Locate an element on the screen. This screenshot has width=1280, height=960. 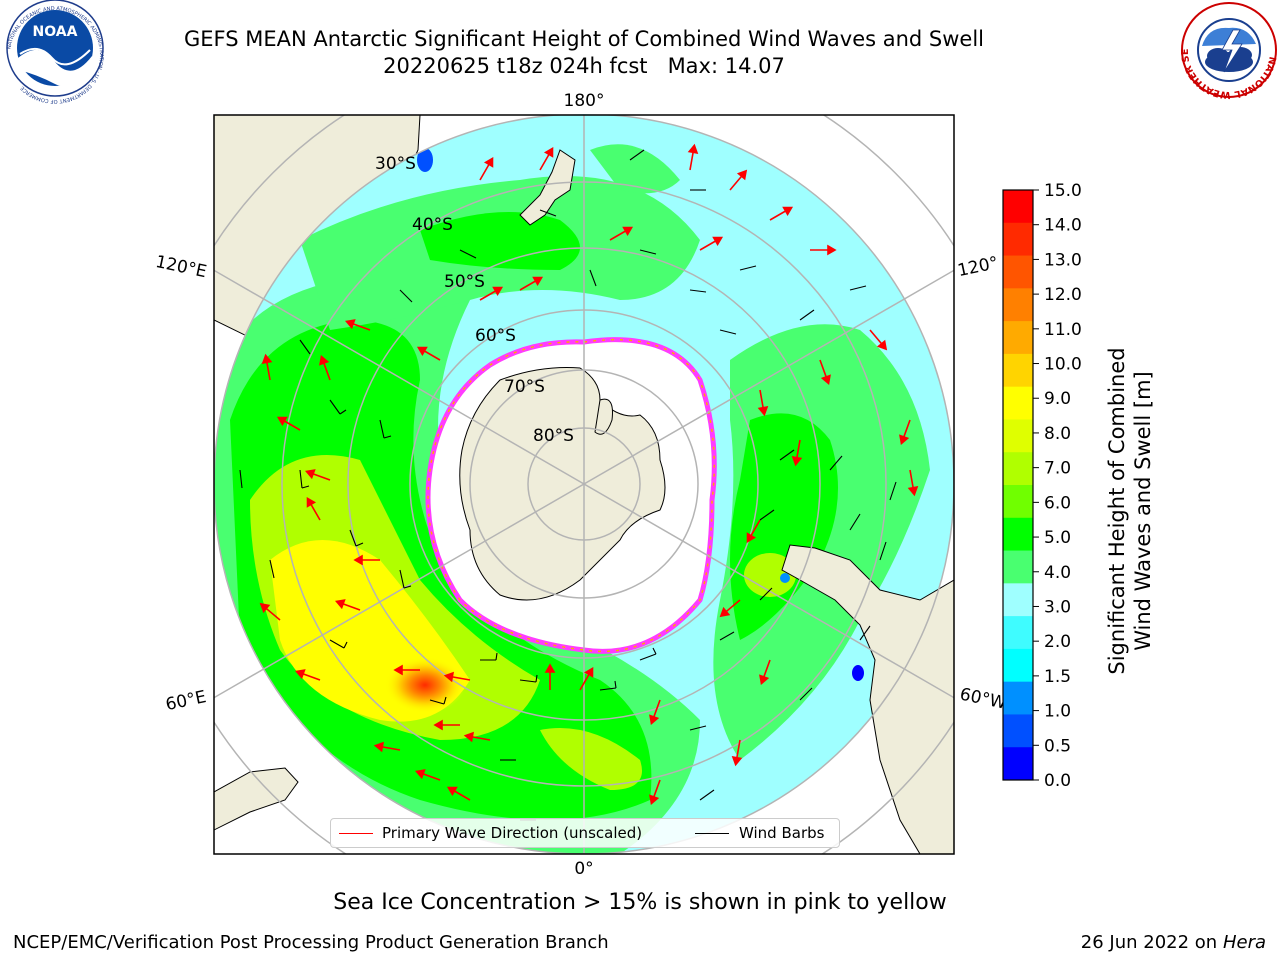
legend-barb-line-icon is located at coordinates (712, 833).